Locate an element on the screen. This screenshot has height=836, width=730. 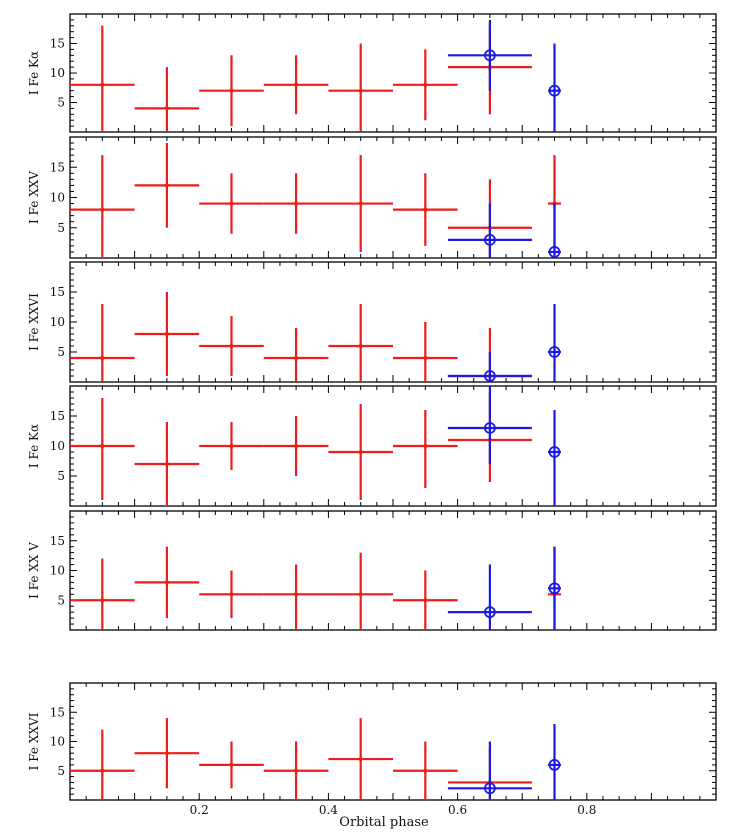
x-tick-label: 0.6 is located at coordinates (457, 810).